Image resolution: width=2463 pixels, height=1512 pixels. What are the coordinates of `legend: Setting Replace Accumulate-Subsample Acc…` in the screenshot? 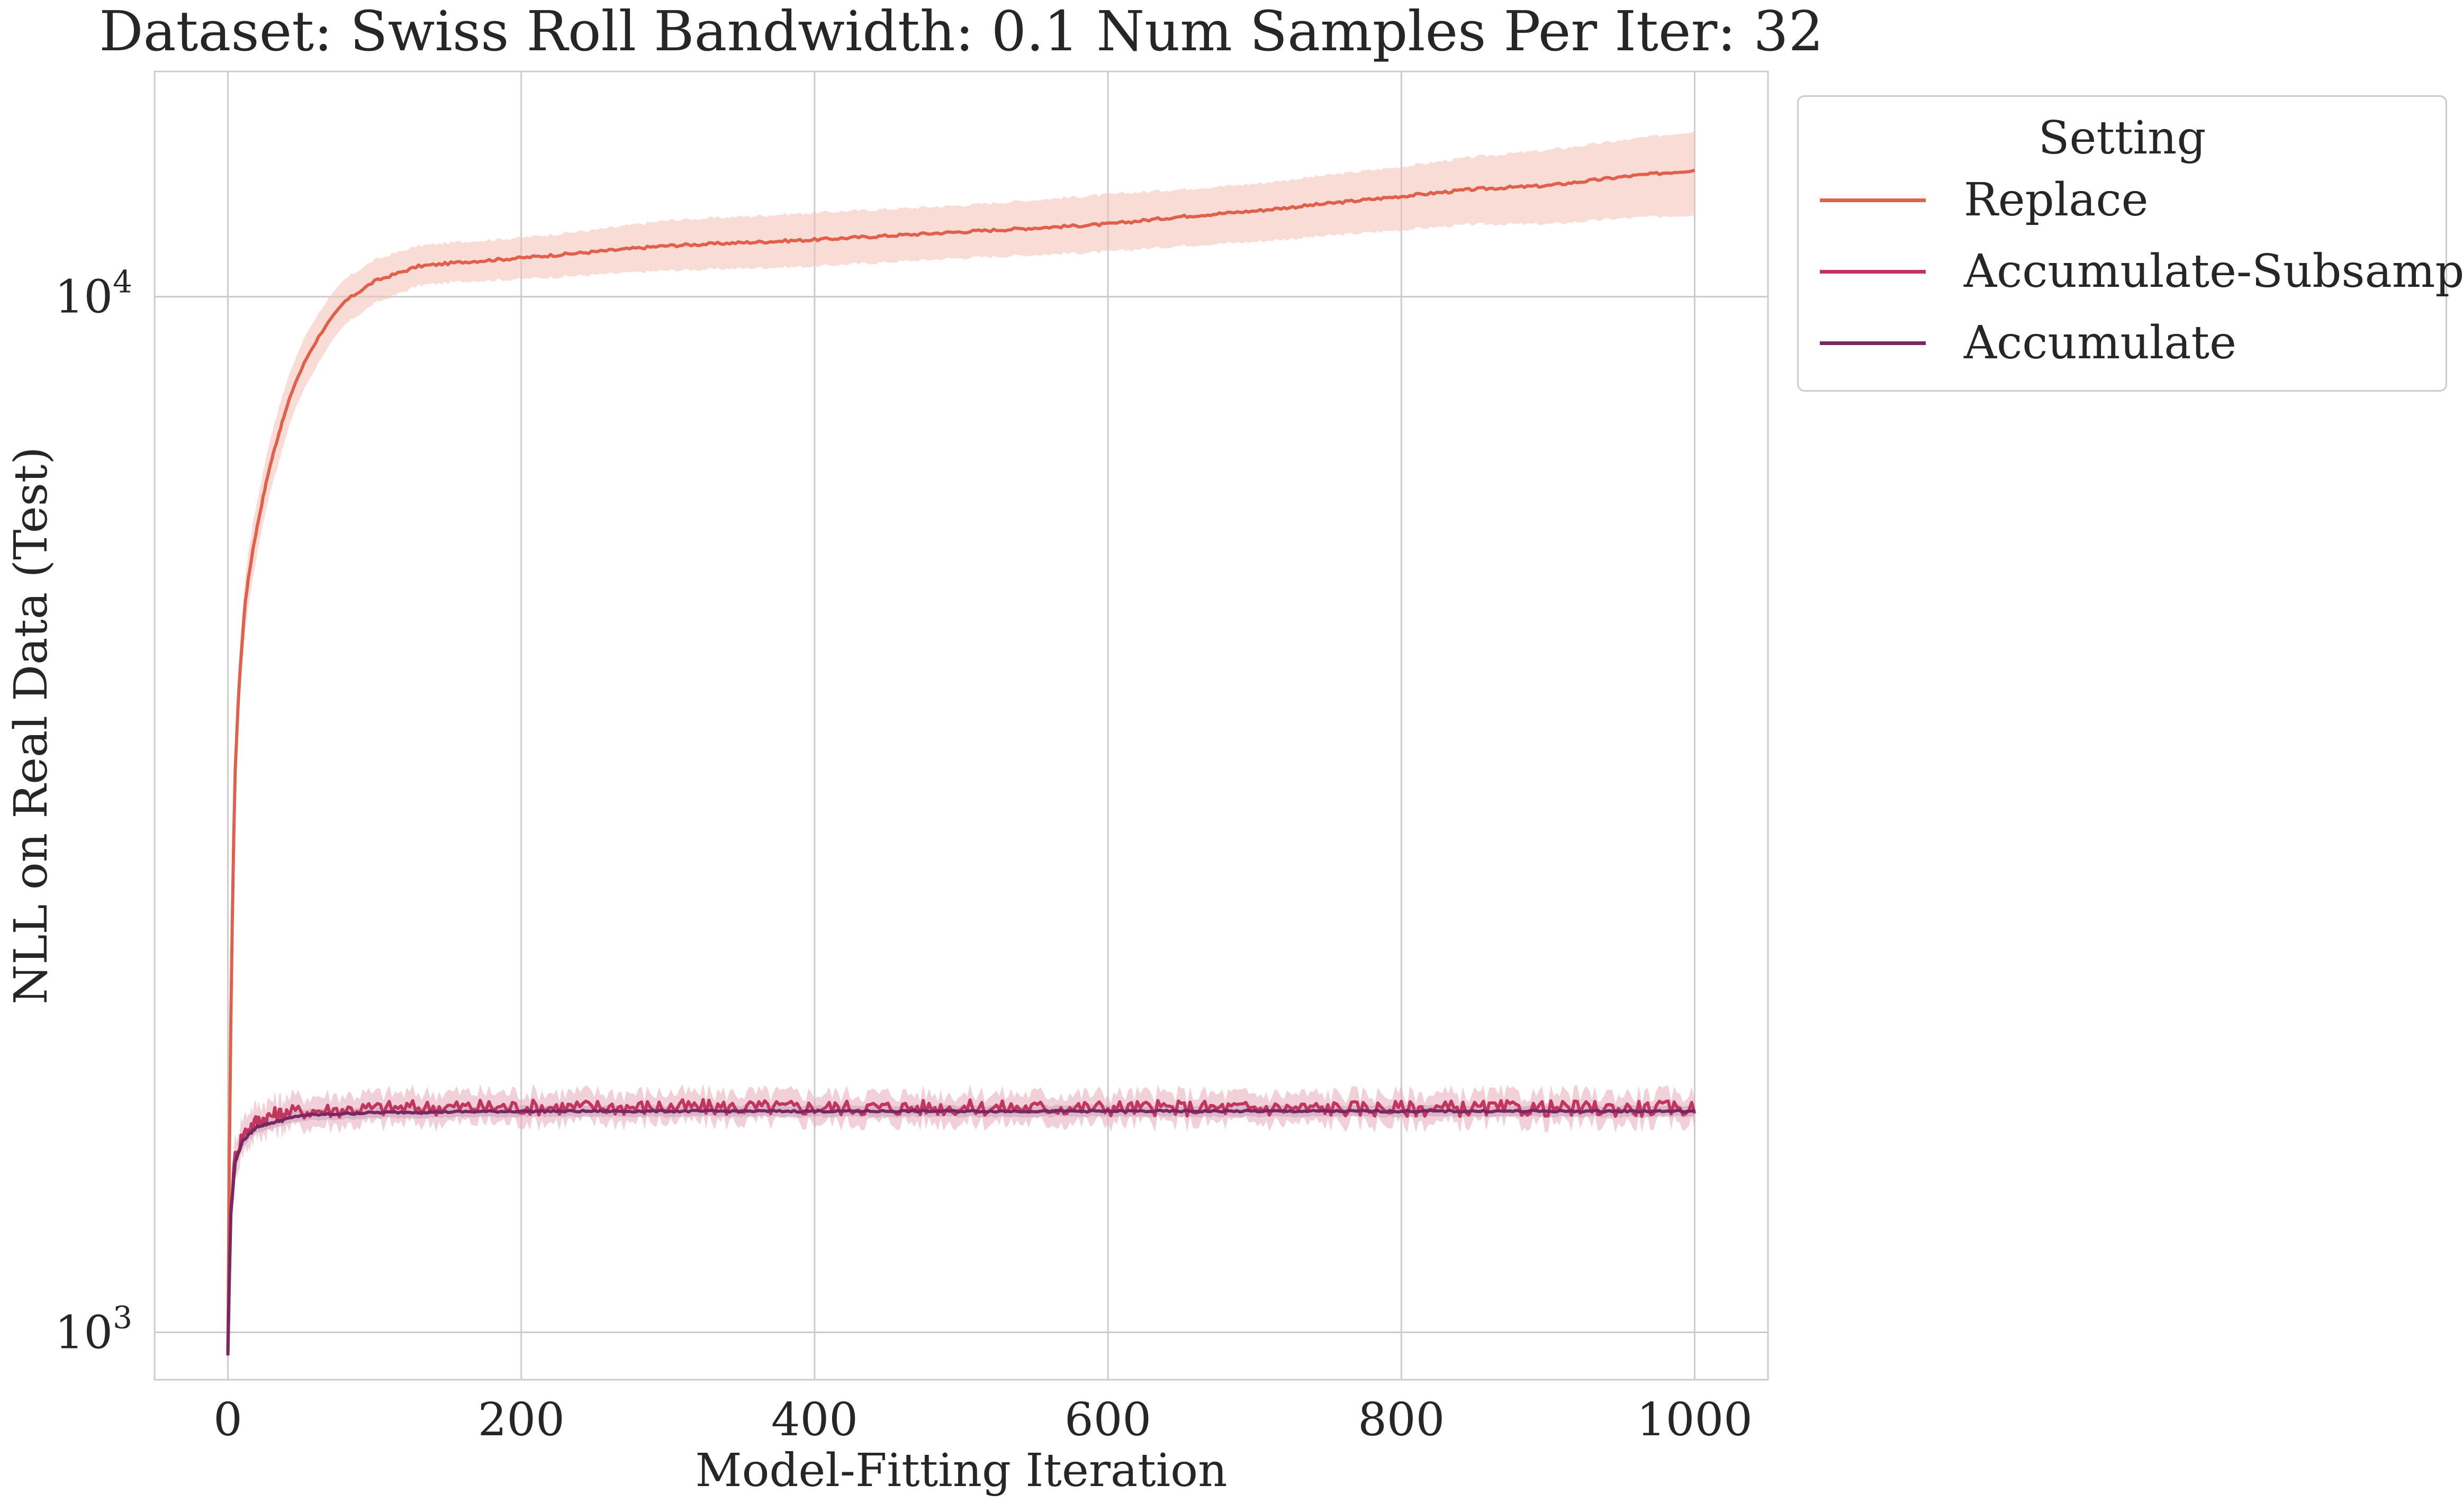 It's located at (2130, 243).